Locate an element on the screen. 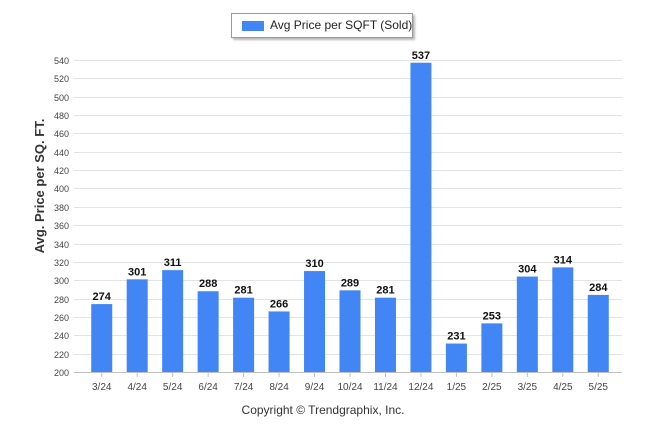 This screenshot has height=434, width=646. legend-swatch is located at coordinates (253, 26).